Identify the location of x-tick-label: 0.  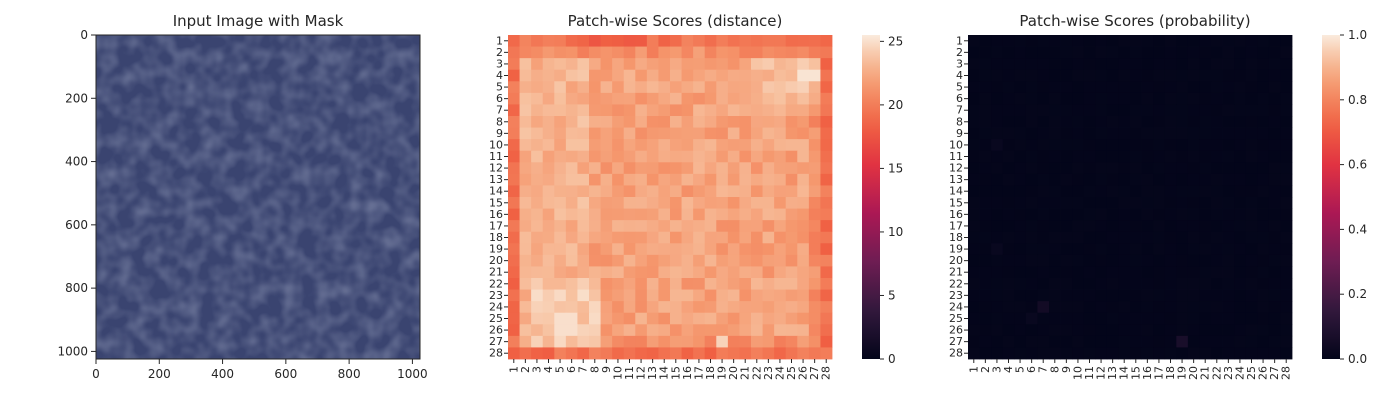
(96, 374).